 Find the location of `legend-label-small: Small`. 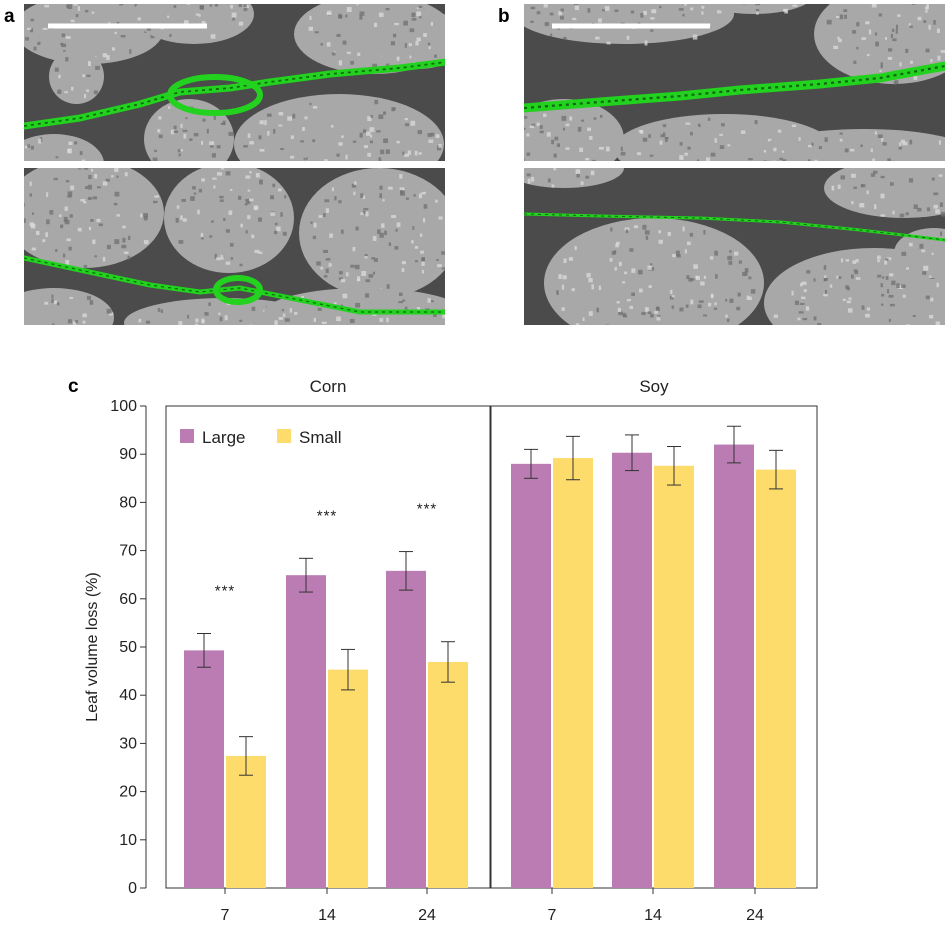

legend-label-small: Small is located at coordinates (320, 437).